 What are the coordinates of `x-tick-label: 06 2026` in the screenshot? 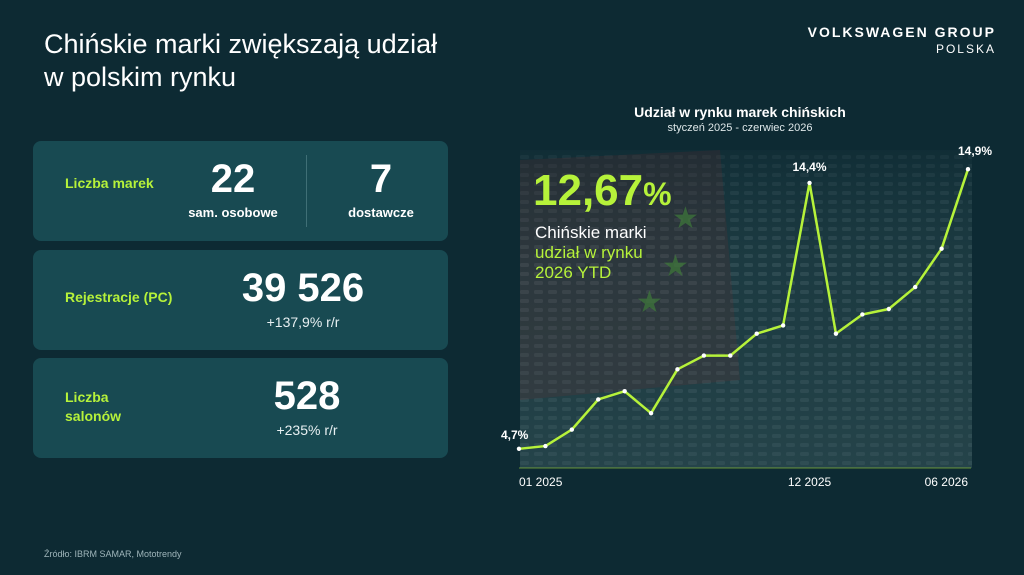 It's located at (947, 482).